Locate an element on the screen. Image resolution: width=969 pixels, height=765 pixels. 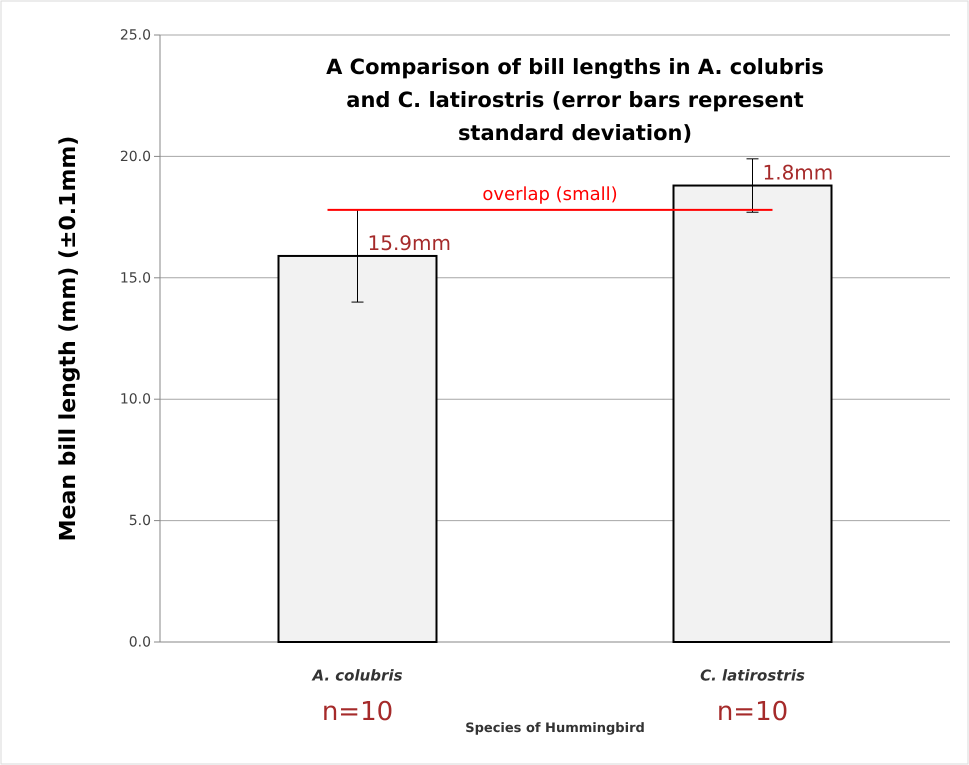
annotation: 15.9mm is located at coordinates (409, 242).